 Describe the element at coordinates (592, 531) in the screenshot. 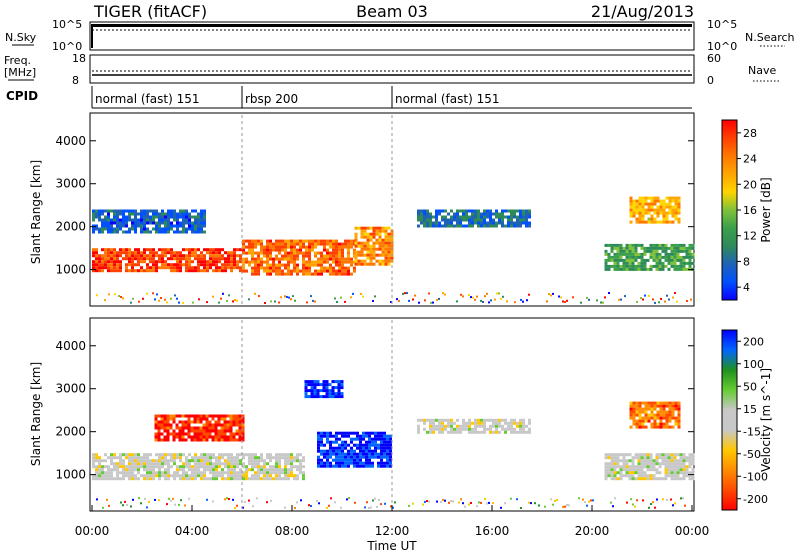

I see `x-tick-label: 20:00` at that location.